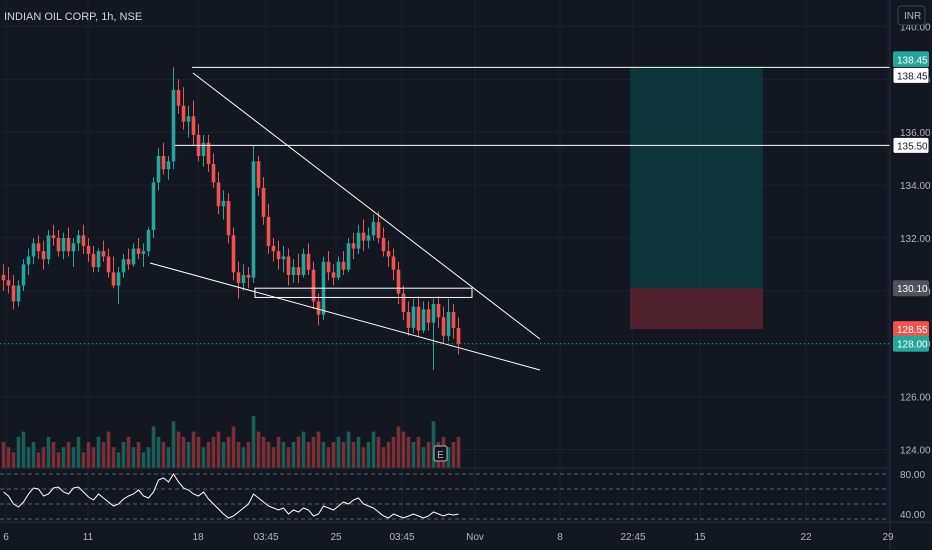 Image resolution: width=932 pixels, height=550 pixels. Describe the element at coordinates (6, 537) in the screenshot. I see `time-tick-label: 6` at that location.